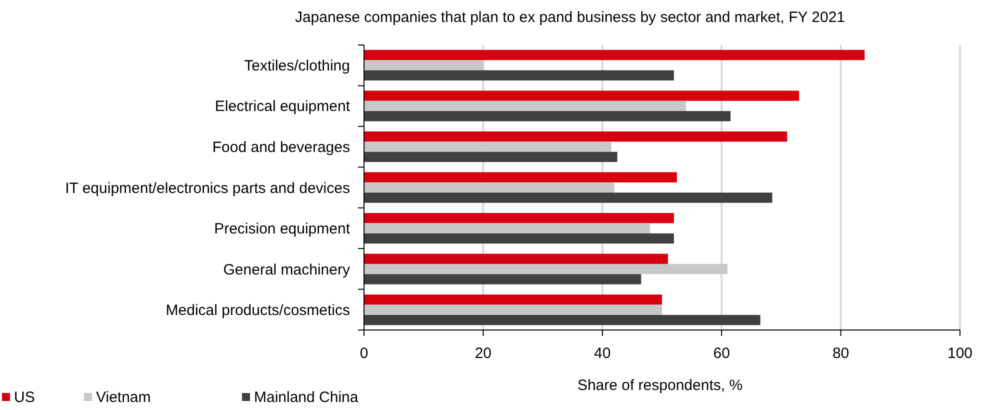  I want to click on y-tick-label: IT equipment/electronics parts and devices, so click(207, 188).